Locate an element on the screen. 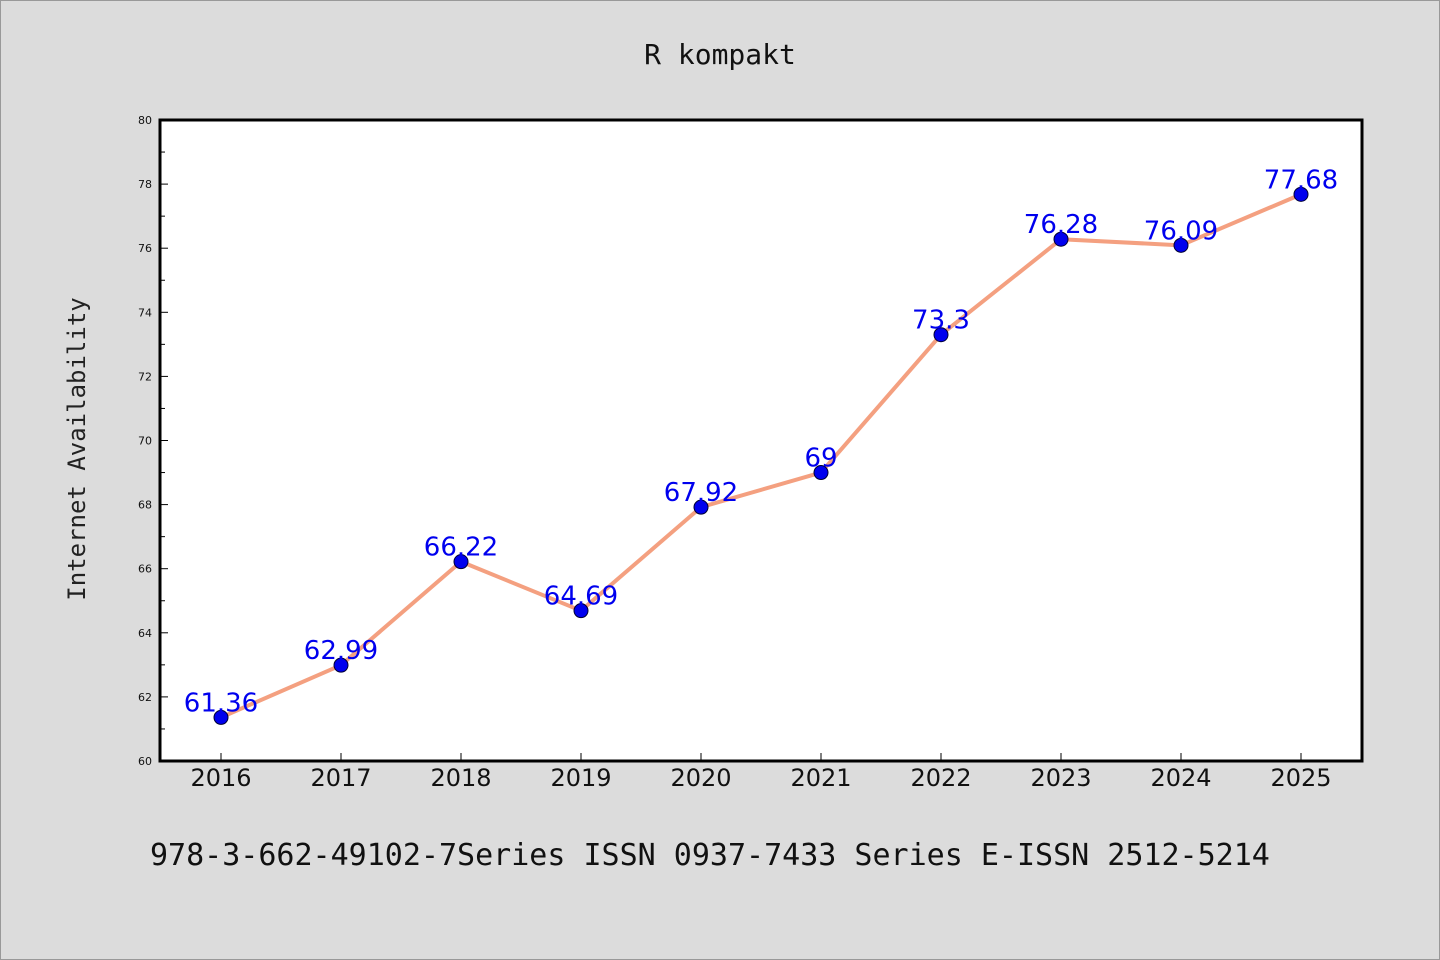 Image resolution: width=1440 pixels, height=960 pixels. x-tick-label: 2019 is located at coordinates (580, 778).